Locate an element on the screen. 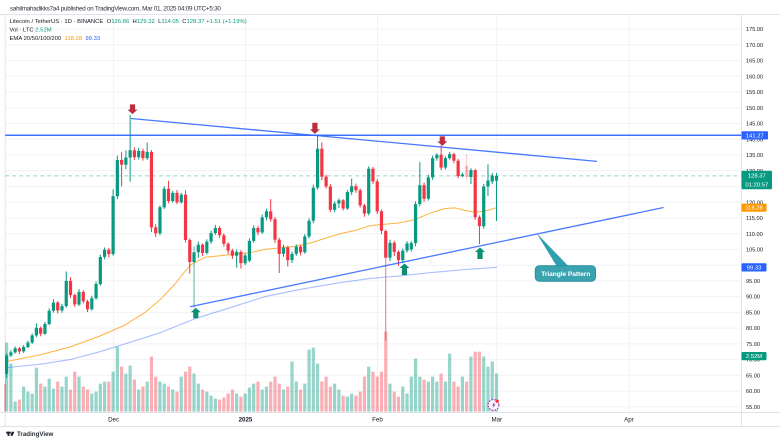  svg-text: Triangle Pattern is located at coordinates (565, 274).